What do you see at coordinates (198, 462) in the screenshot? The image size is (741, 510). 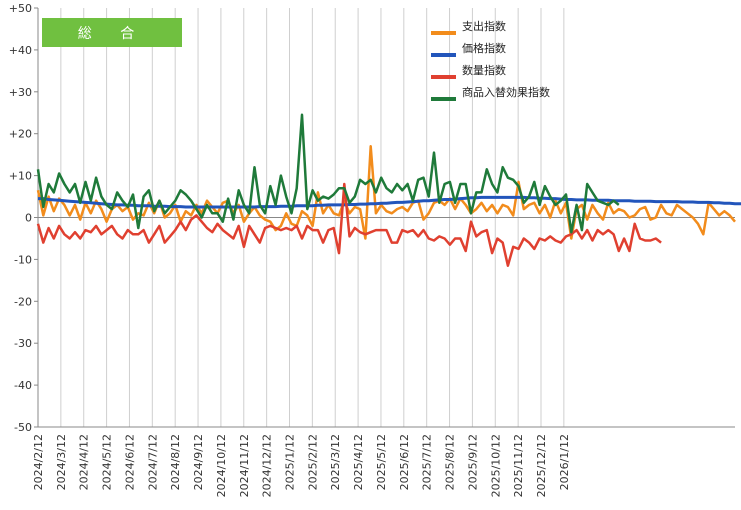 I see `x-tick-label: 2024/9/12` at bounding box center [198, 462].